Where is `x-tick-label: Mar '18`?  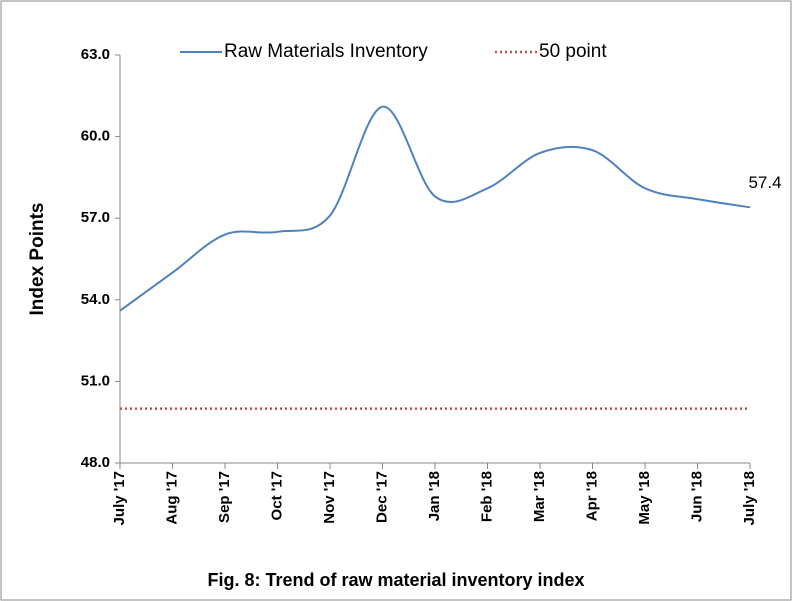 x-tick-label: Mar '18 is located at coordinates (539, 496).